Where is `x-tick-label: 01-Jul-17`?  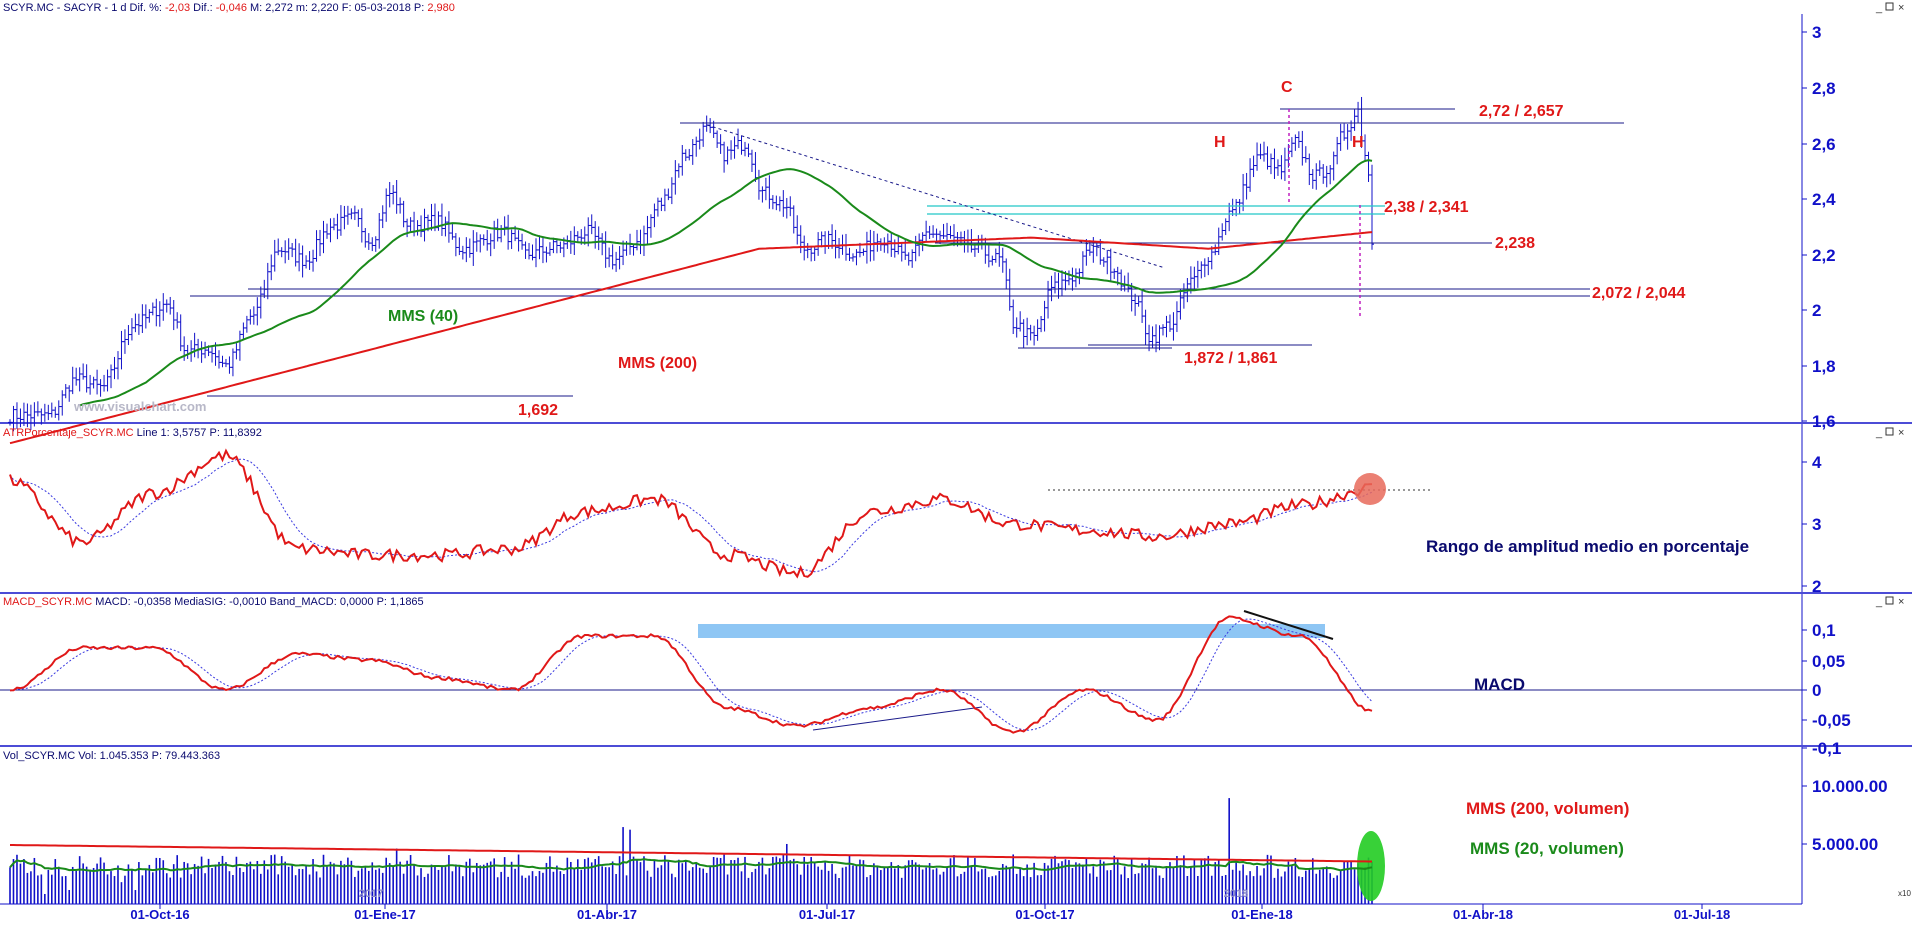
x-tick-label: 01-Jul-17 is located at coordinates (827, 914).